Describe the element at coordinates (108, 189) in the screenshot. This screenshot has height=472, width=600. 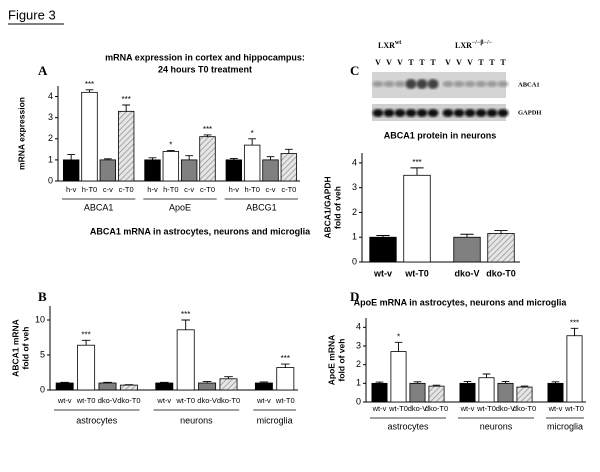
I see `x-tick-label: c-v` at that location.